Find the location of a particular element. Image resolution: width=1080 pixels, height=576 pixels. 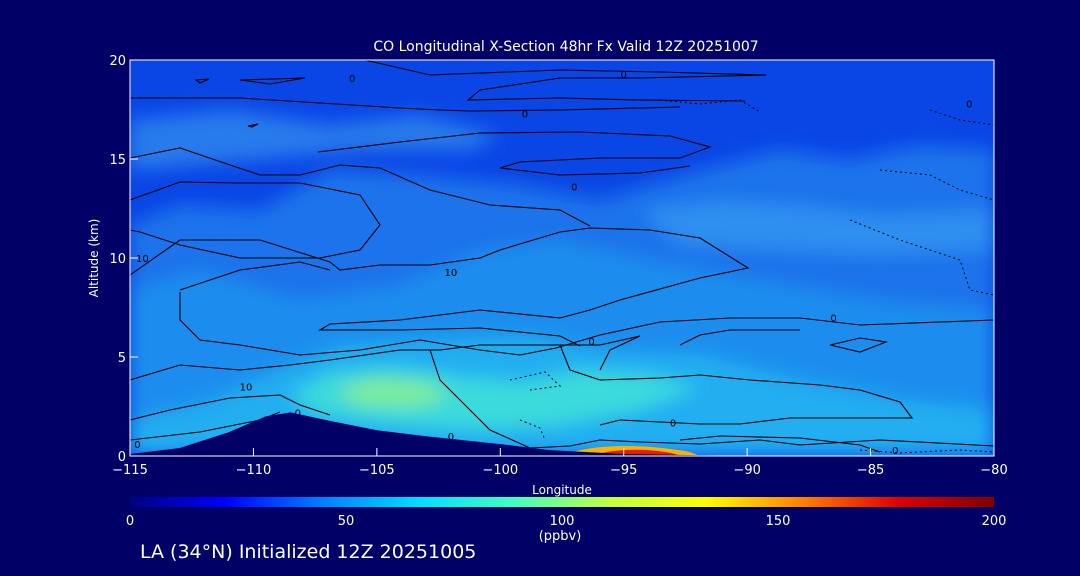

terrain-mask is located at coordinates (562, 434).